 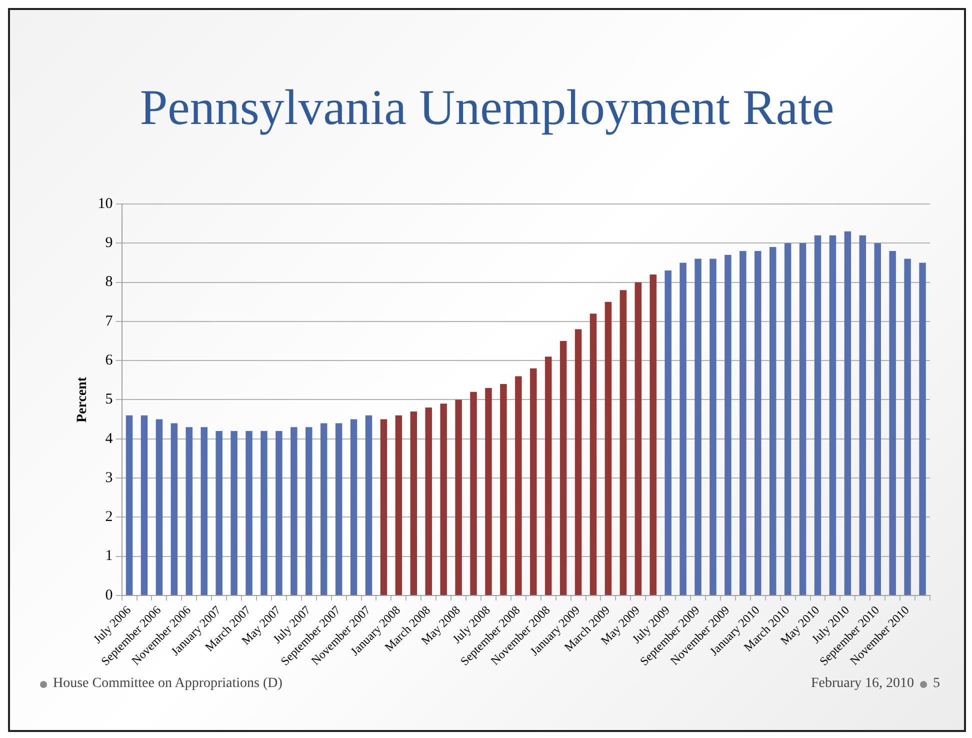 What do you see at coordinates (109, 478) in the screenshot?
I see `y-tick-label: 3` at bounding box center [109, 478].